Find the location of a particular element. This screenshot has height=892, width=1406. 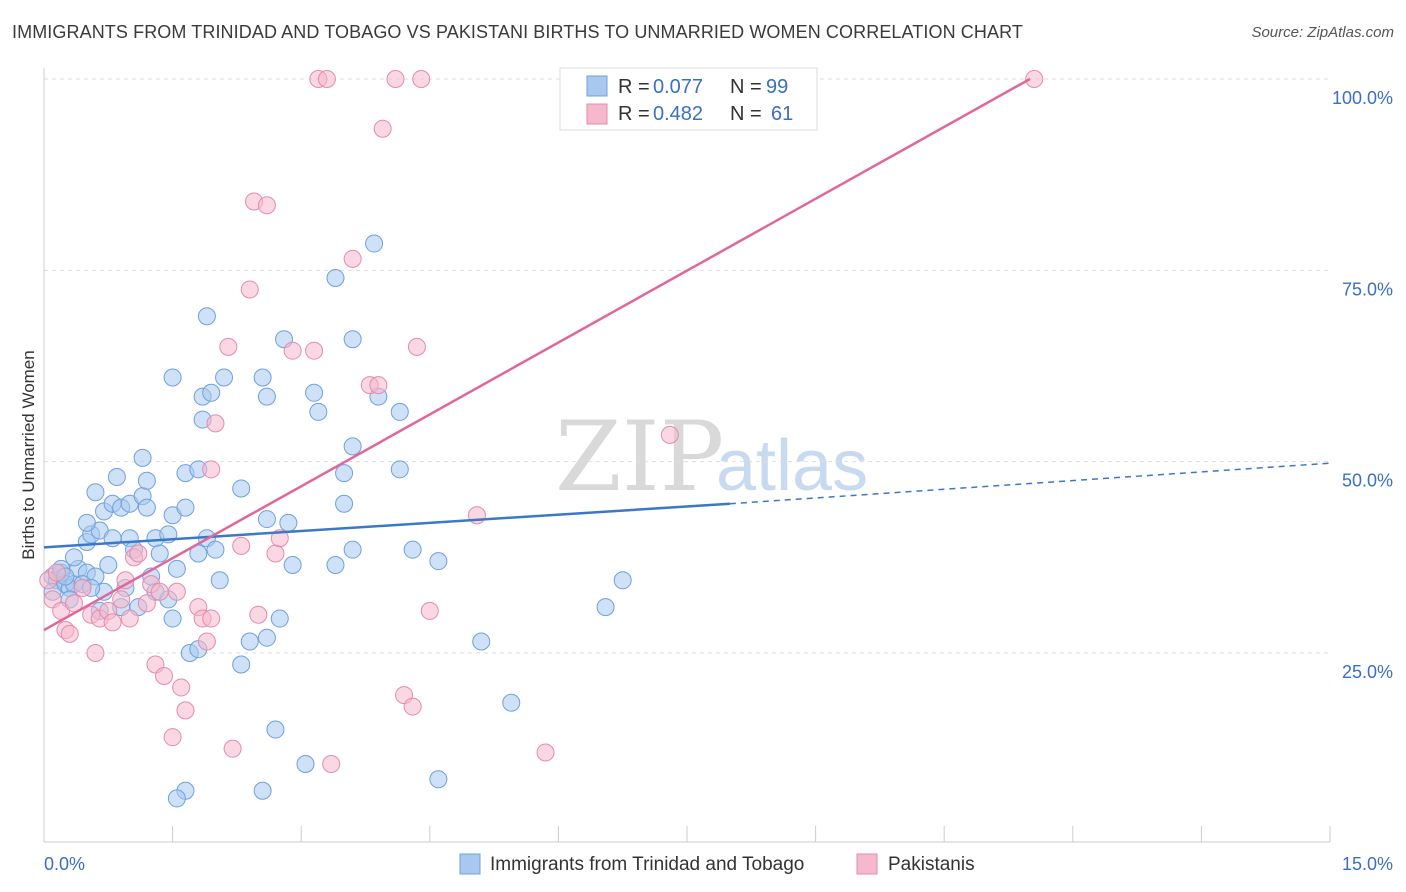

legend-n-label-pink: N = is located at coordinates (746, 114).